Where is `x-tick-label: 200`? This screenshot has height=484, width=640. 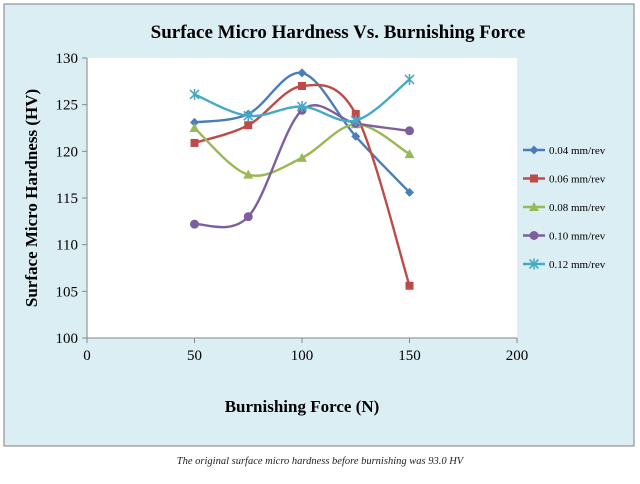
x-tick-label: 200 is located at coordinates (517, 356).